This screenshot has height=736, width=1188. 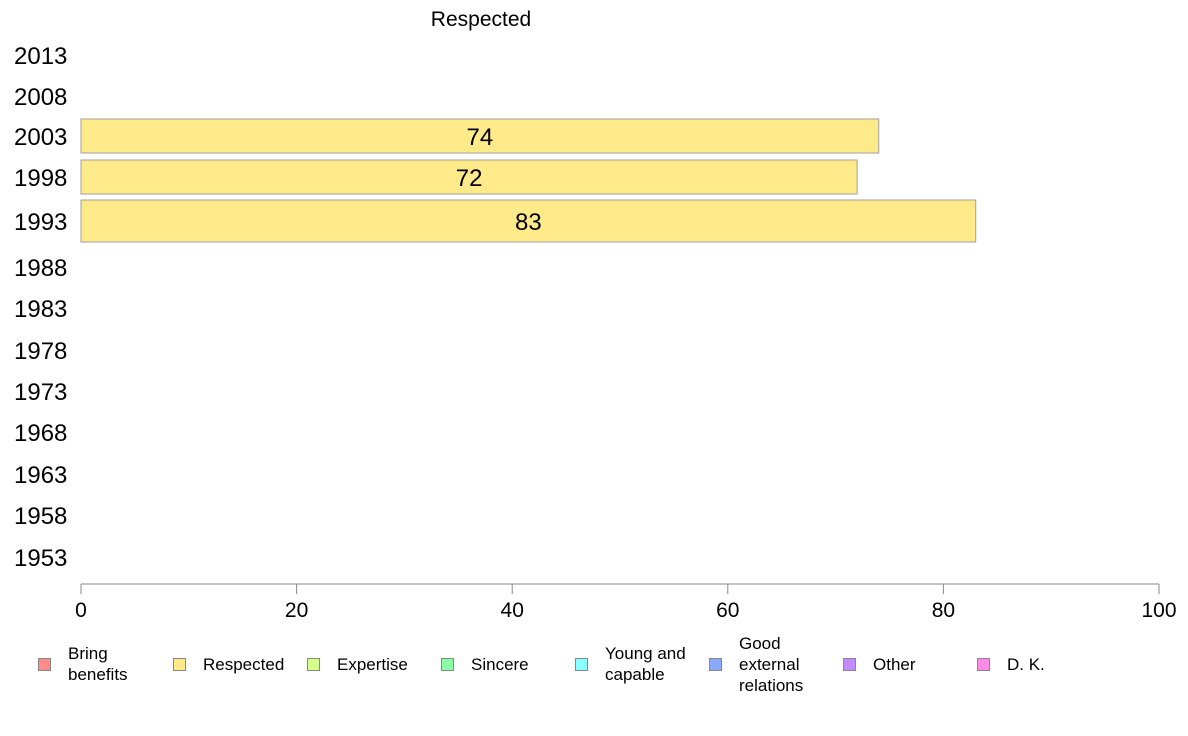 I want to click on legend-item: Young and capable, so click(x=637, y=664).